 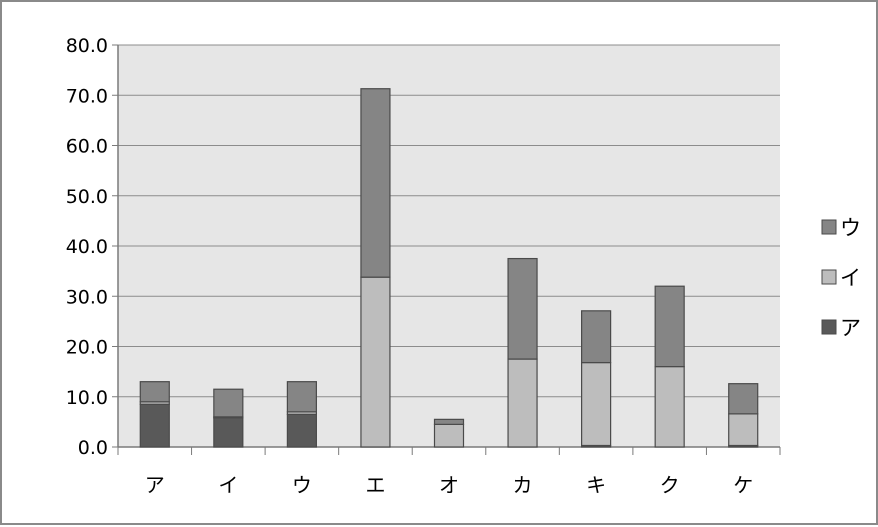 What do you see at coordinates (87, 197) in the screenshot?
I see `y-tick-label: 50.0` at bounding box center [87, 197].